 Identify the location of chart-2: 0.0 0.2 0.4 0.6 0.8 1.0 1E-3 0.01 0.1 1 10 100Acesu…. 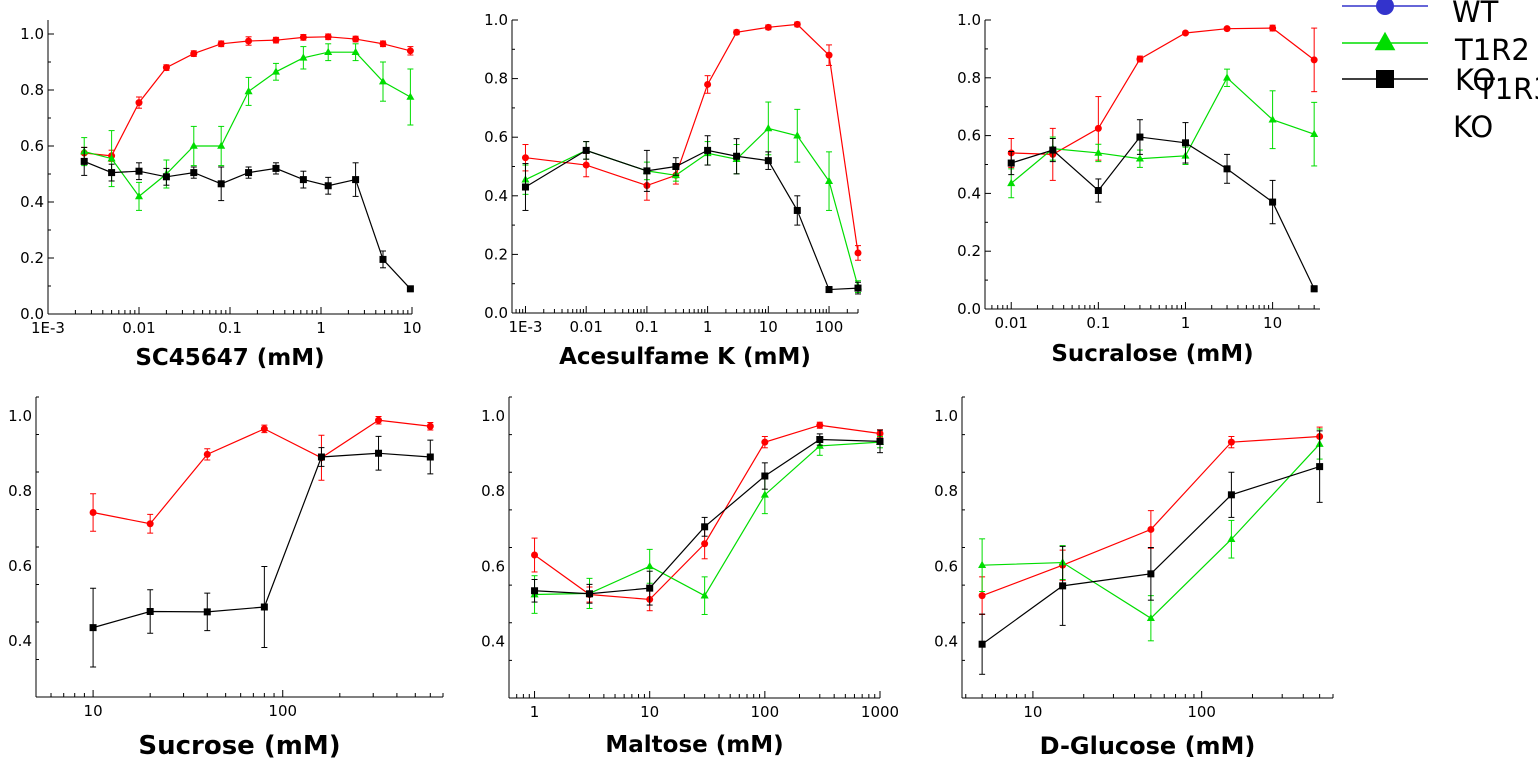
(673, 190).